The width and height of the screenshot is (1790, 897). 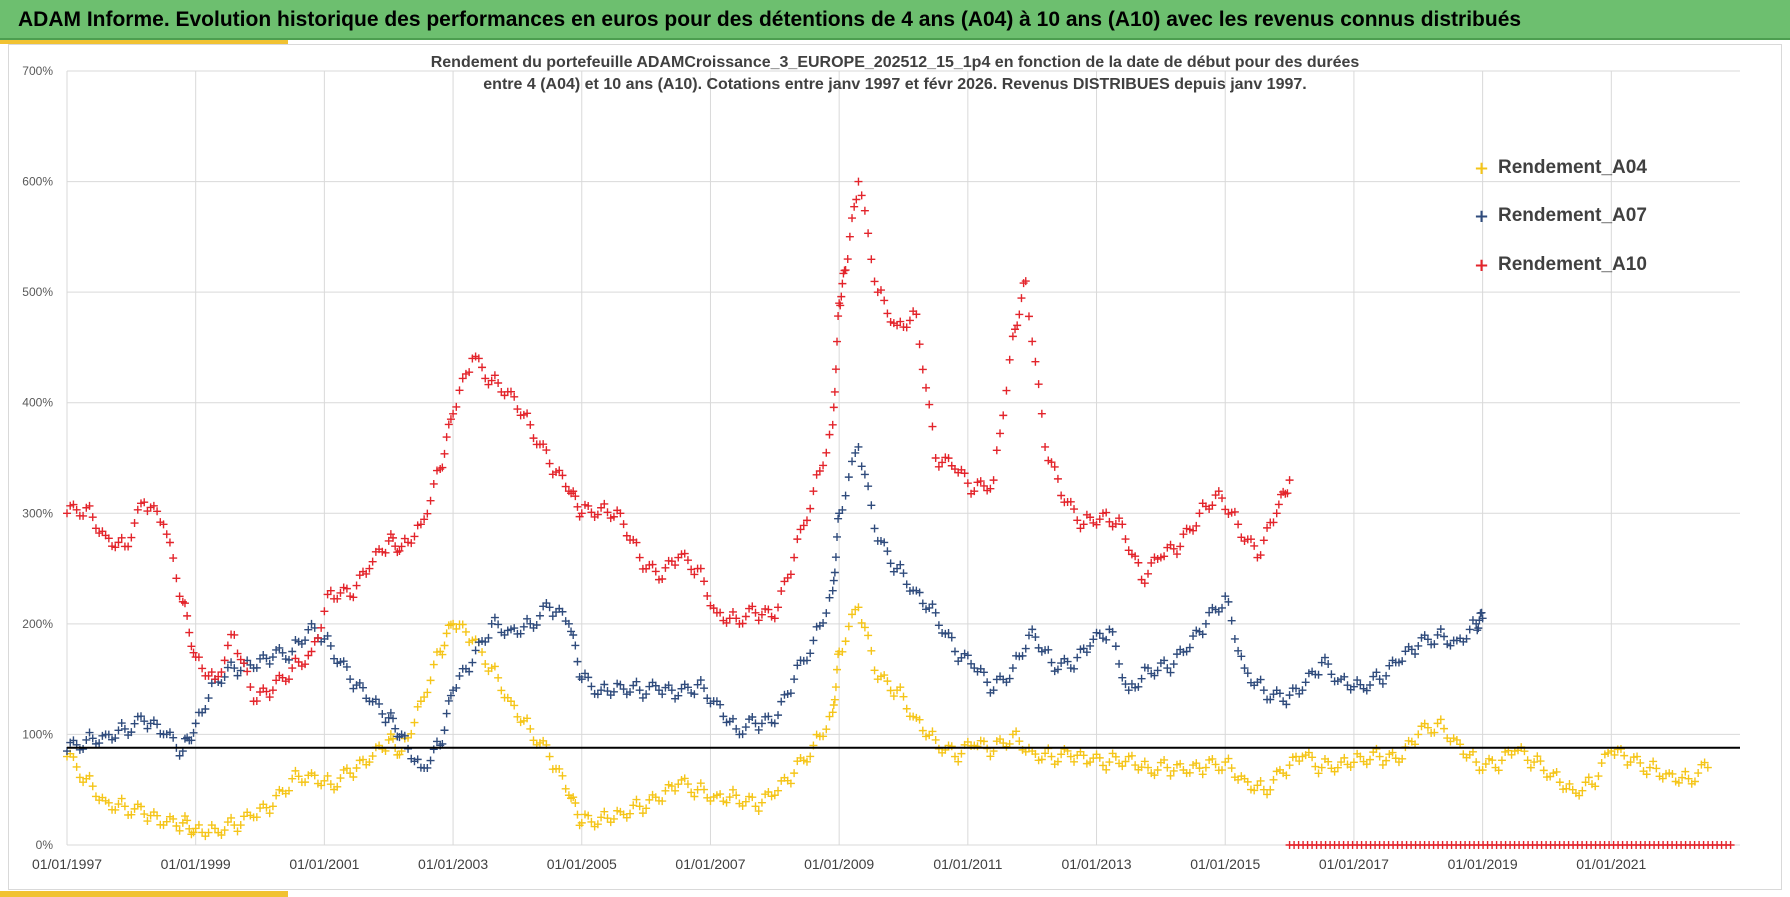 What do you see at coordinates (1560, 216) in the screenshot?
I see `legend-item-a07: + Rendement_A07` at bounding box center [1560, 216].